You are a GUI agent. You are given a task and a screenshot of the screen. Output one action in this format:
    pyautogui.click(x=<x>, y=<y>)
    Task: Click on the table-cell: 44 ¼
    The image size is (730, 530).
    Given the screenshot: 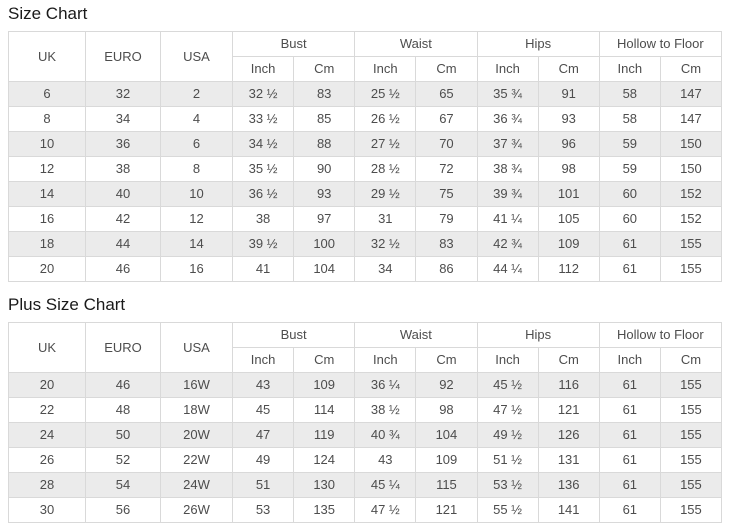 What is the action you would take?
    pyautogui.click(x=507, y=269)
    